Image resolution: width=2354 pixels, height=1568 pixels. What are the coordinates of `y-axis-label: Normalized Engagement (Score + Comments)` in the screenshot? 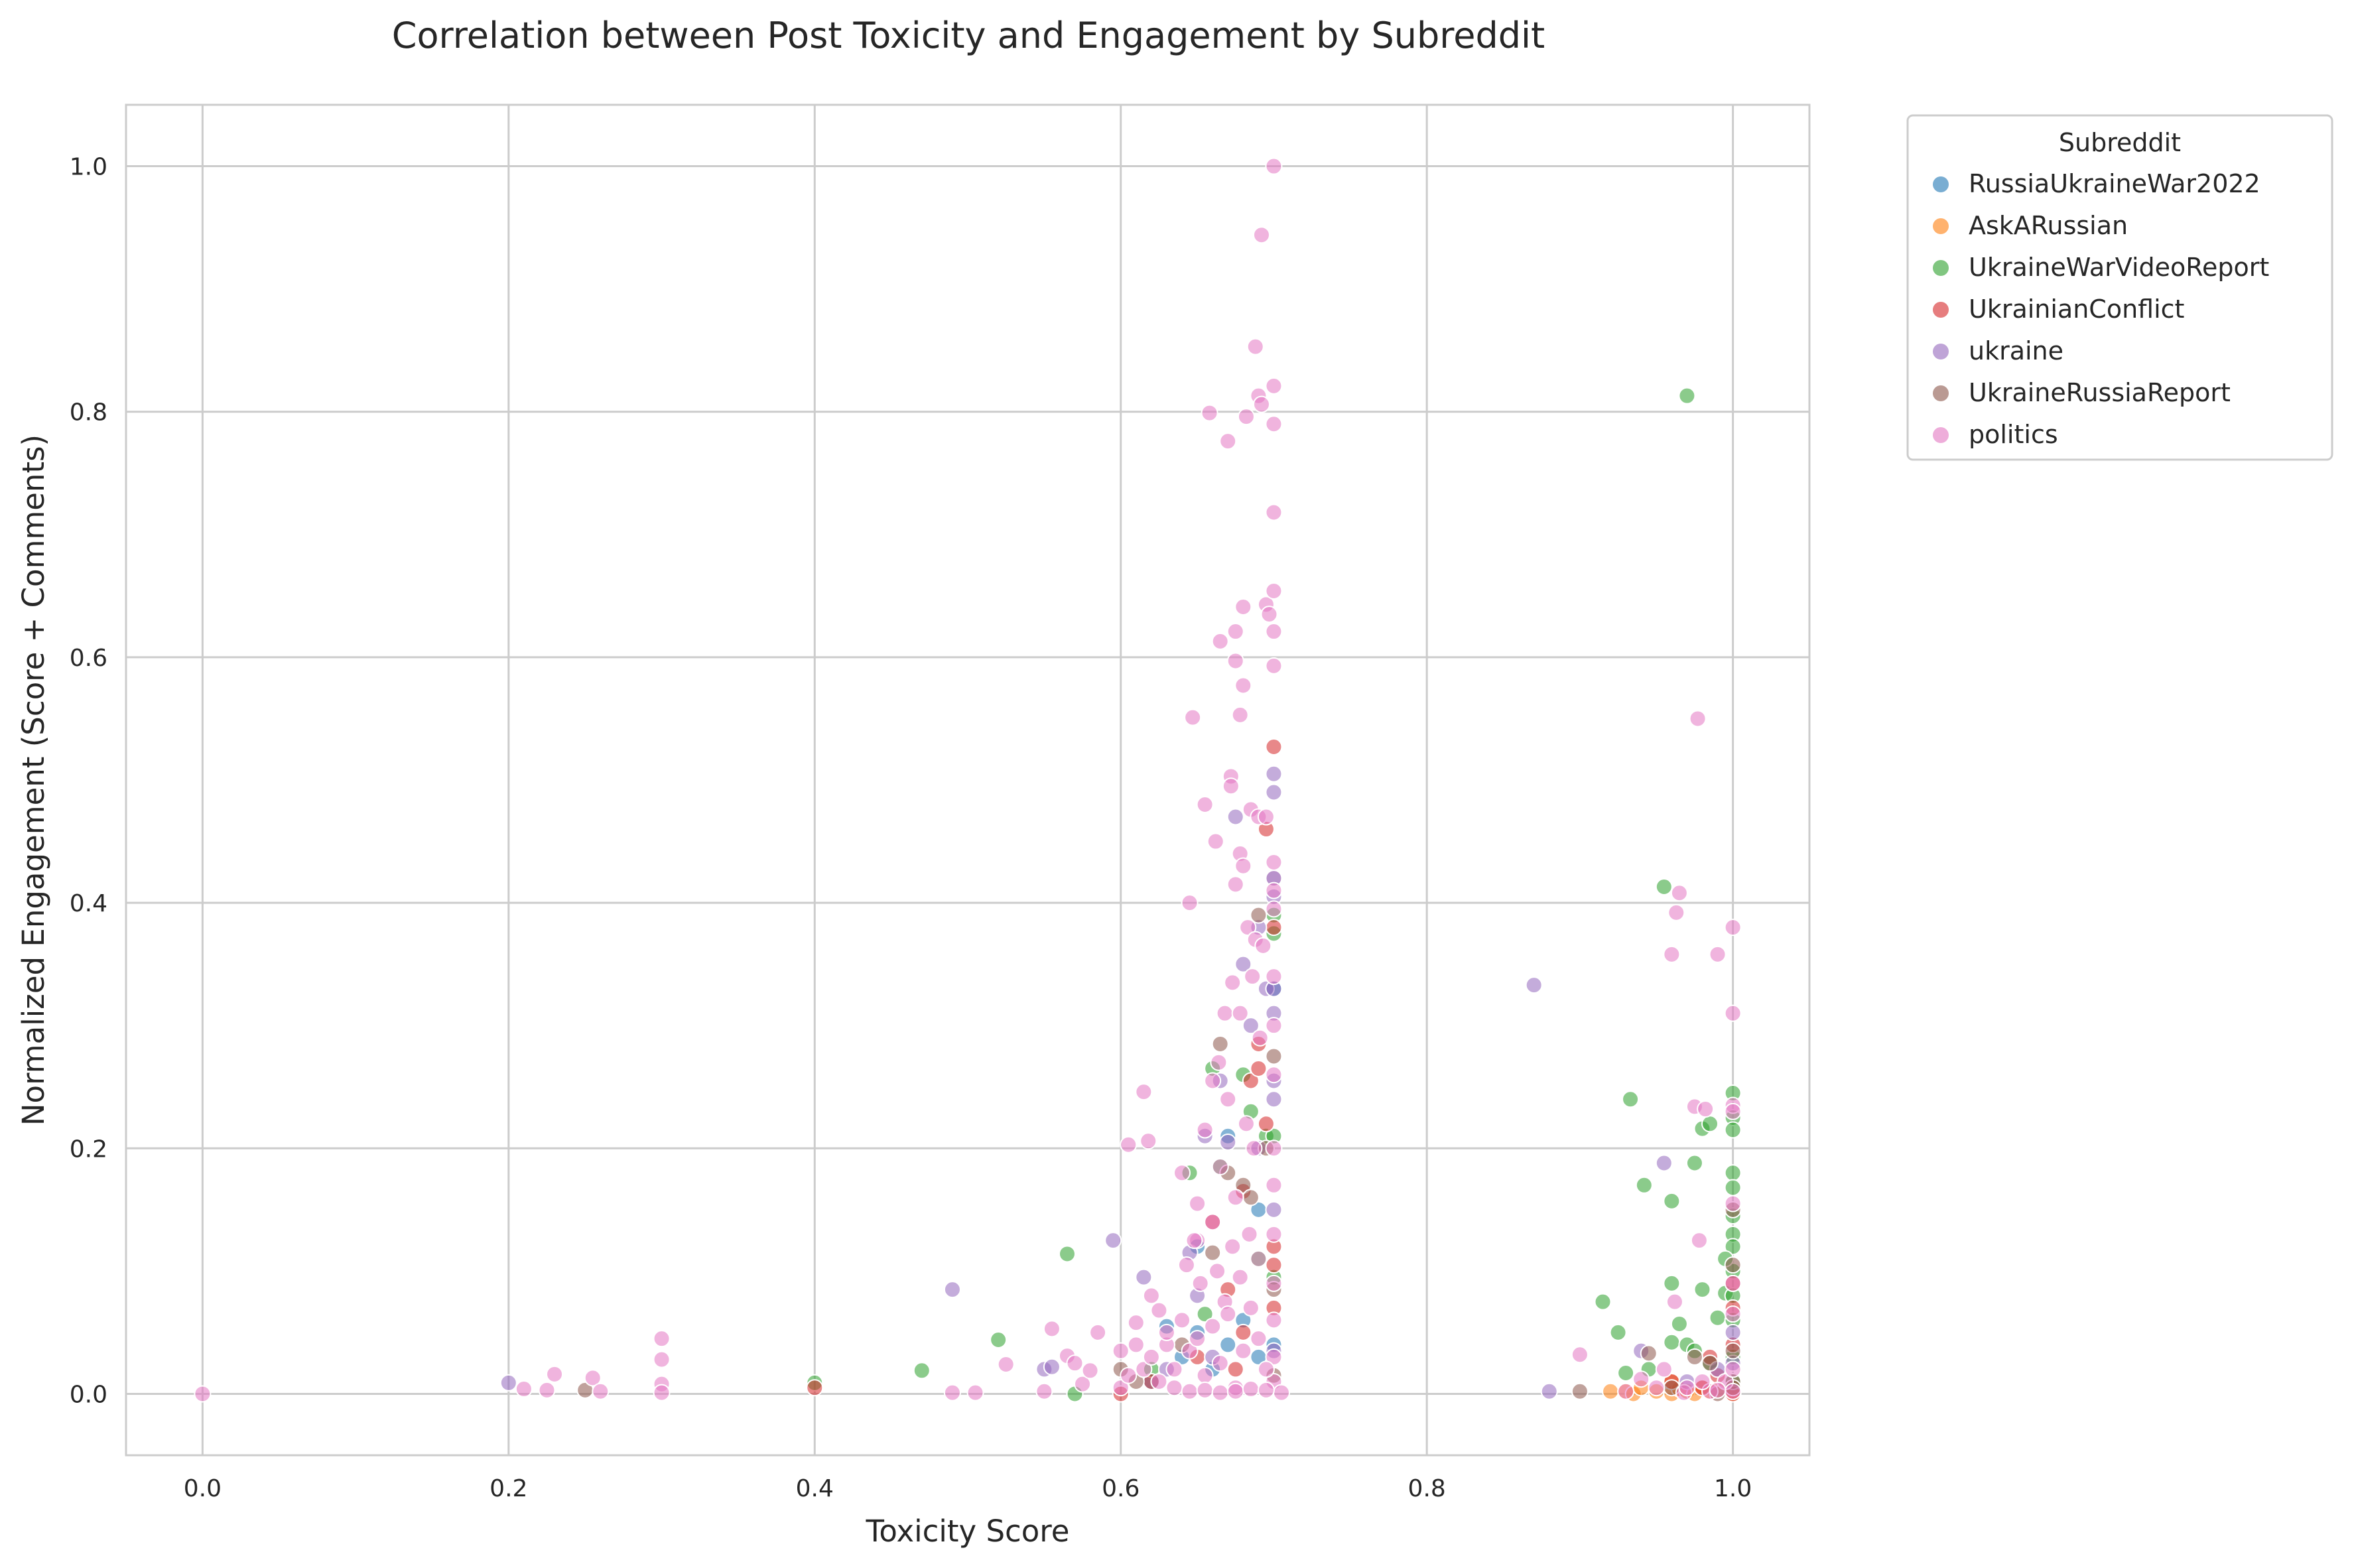 It's located at (33, 780).